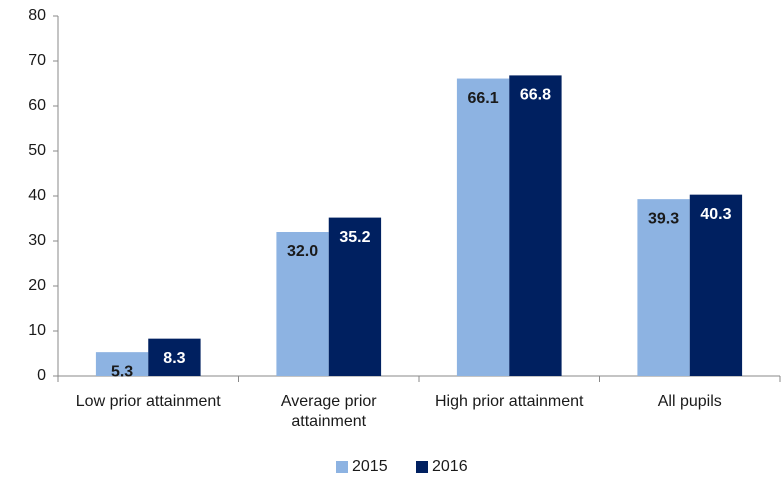 The height and width of the screenshot is (482, 782). What do you see at coordinates (535, 95) in the screenshot?
I see `value-label: 66.8` at bounding box center [535, 95].